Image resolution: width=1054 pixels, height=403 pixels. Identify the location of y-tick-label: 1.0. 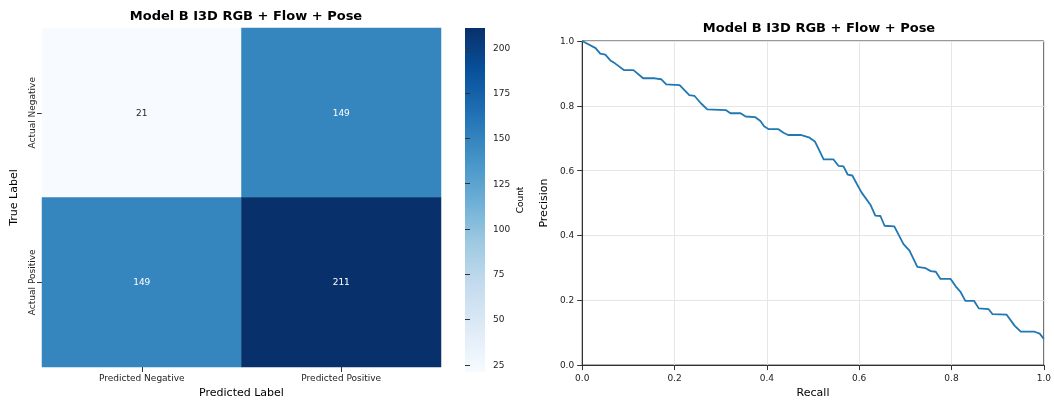
(567, 41).